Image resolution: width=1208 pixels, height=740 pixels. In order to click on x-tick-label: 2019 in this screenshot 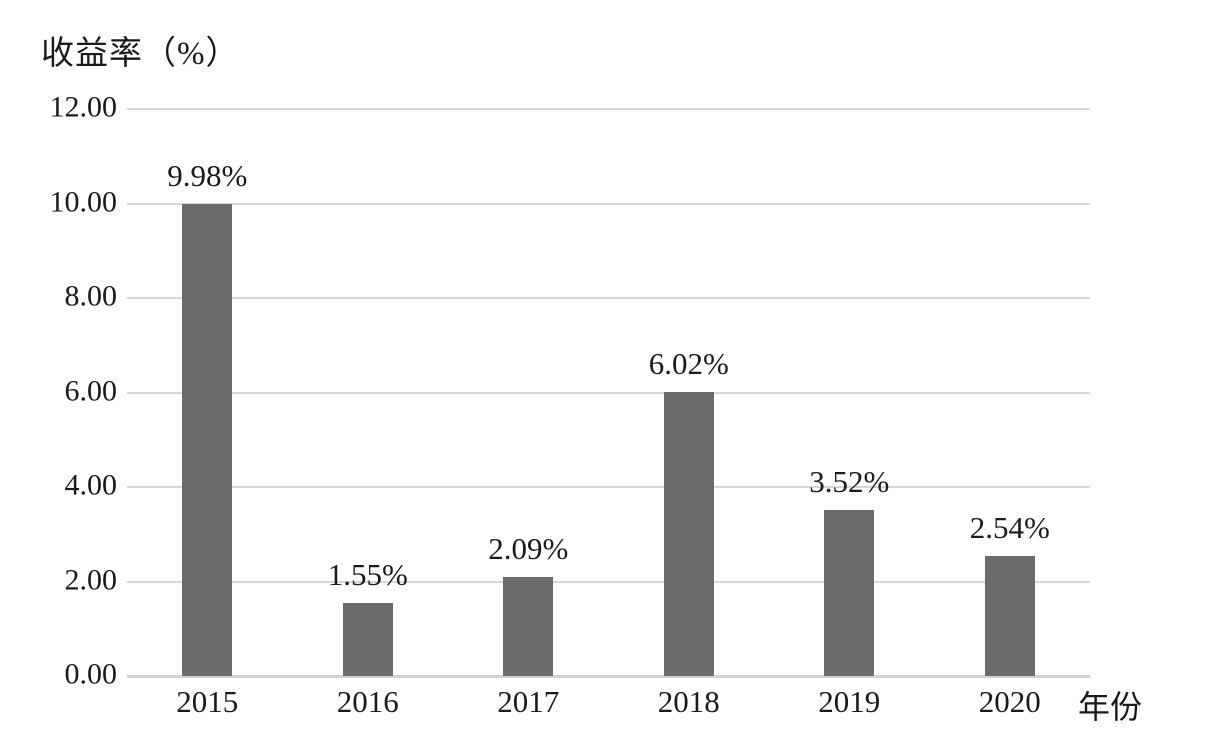, I will do `click(849, 701)`.